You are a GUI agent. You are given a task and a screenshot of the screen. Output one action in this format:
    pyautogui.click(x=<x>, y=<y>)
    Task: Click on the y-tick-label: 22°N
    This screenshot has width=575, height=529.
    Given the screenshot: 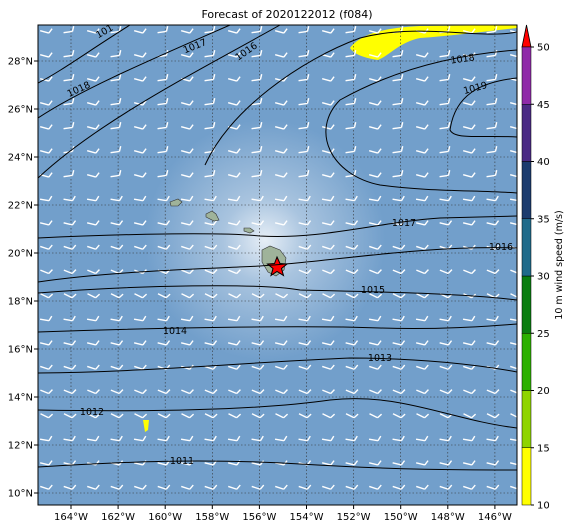 What is the action you would take?
    pyautogui.click(x=20, y=206)
    